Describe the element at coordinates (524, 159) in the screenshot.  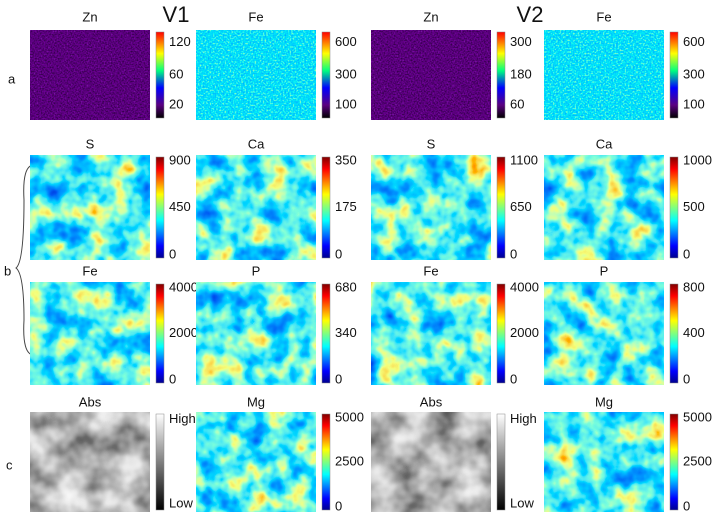
I see `colorbar-tick-label: 1100` at that location.